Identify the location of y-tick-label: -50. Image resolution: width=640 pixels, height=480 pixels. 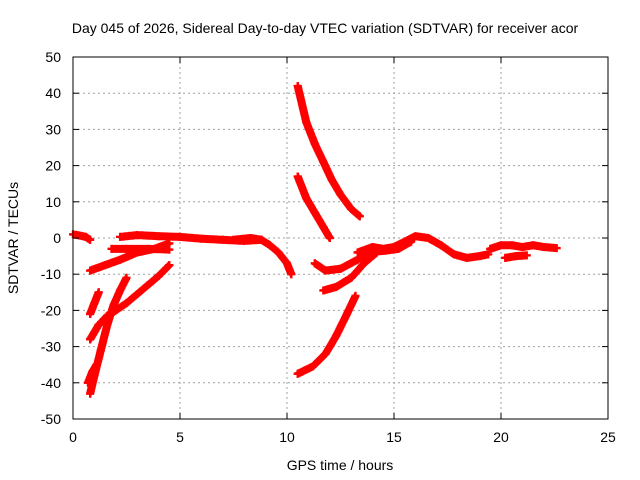
(51, 419).